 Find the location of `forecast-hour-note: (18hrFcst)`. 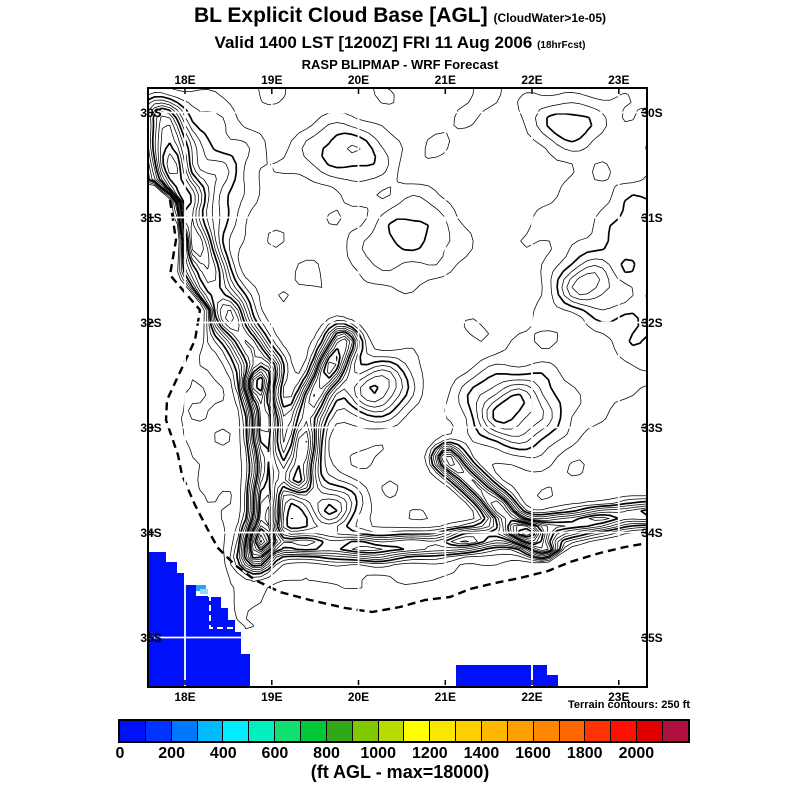

forecast-hour-note: (18hrFcst) is located at coordinates (561, 45).